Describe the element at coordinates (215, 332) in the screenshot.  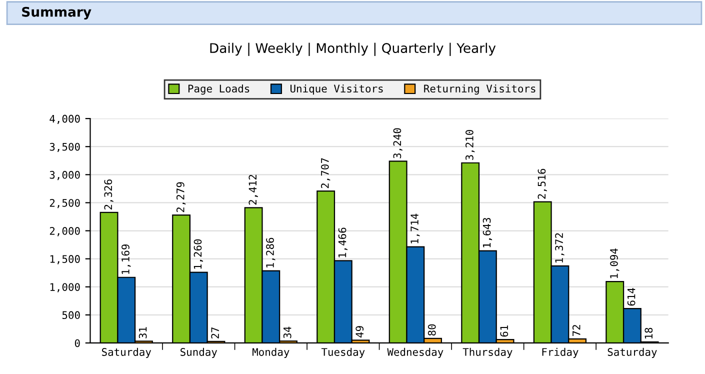
I see `data-label: 27` at that location.